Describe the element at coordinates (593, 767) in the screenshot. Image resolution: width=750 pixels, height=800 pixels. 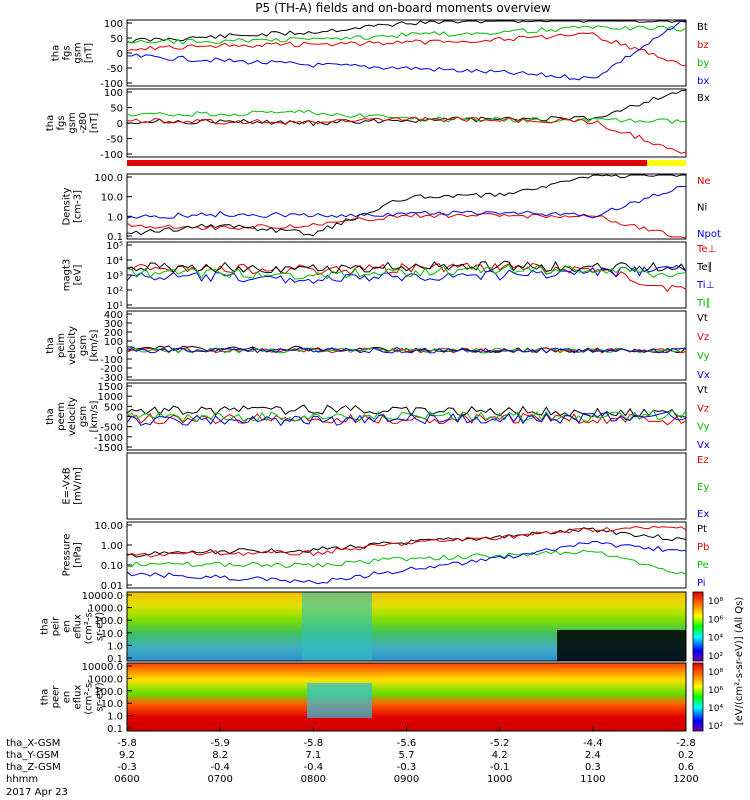
I see `x-tick-label: 0.3` at that location.